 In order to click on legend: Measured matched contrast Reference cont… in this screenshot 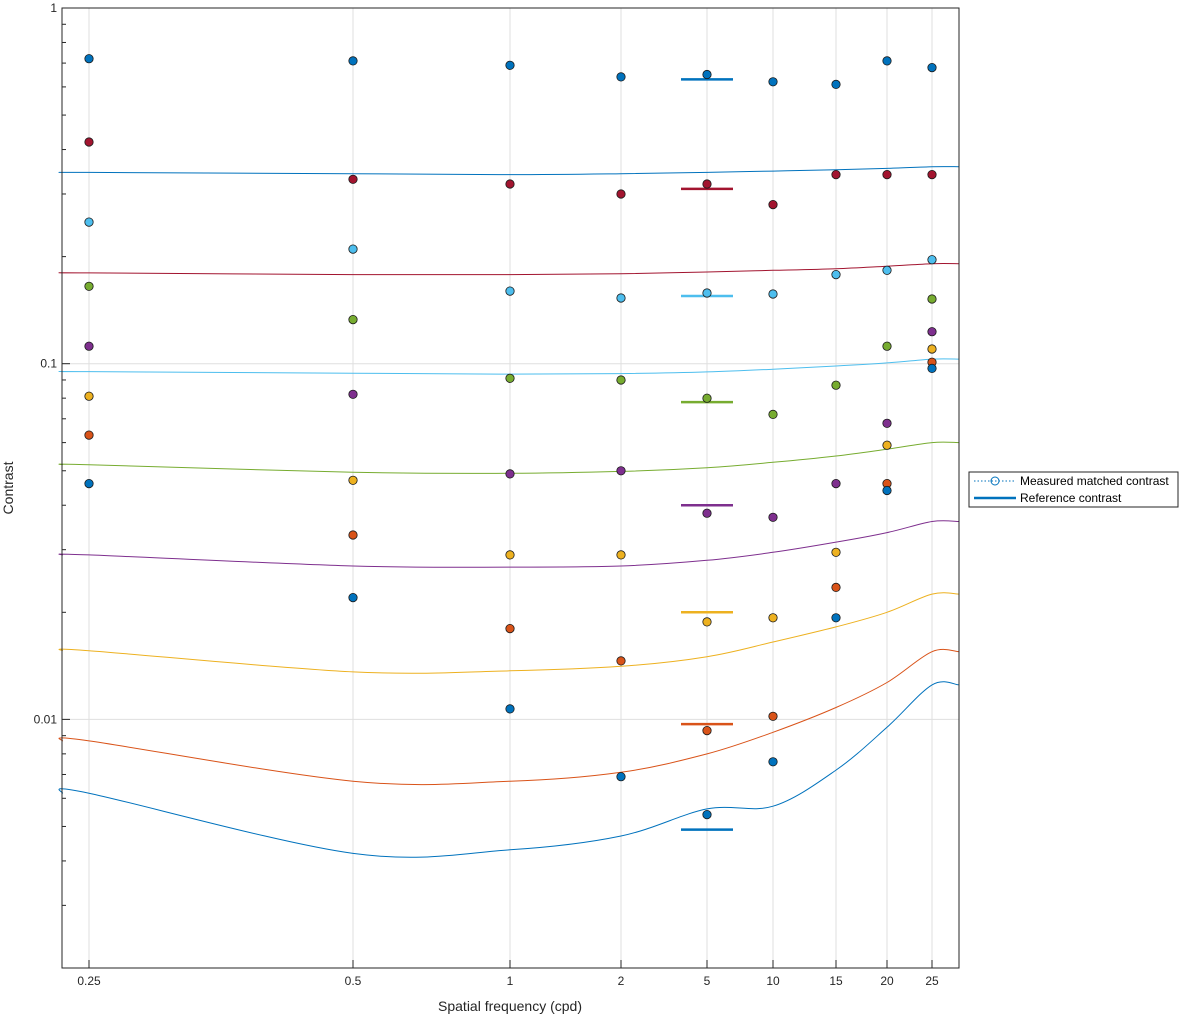, I will do `click(1073, 489)`.